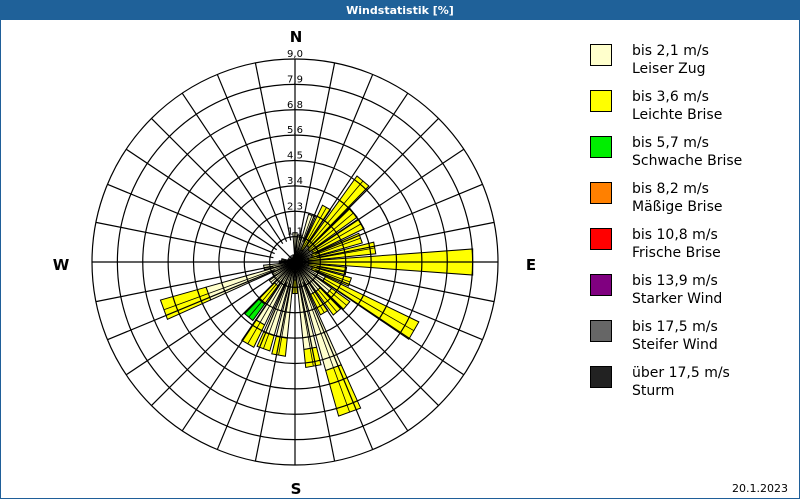  I want to click on ring-label: 1,1, so click(295, 232).